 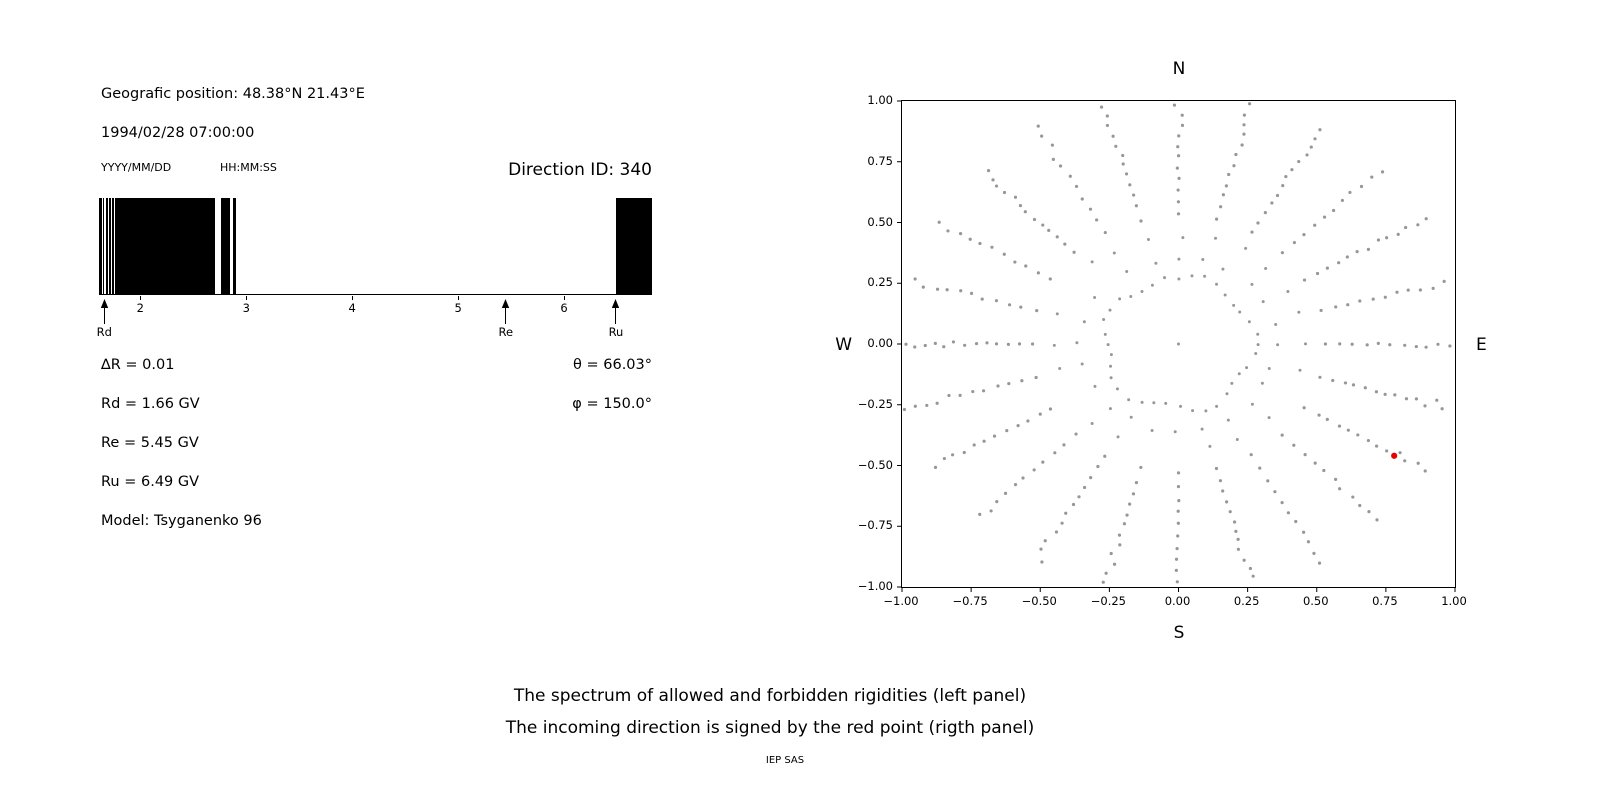 What do you see at coordinates (352, 308) in the screenshot?
I see `x-tick-label: 4` at bounding box center [352, 308].